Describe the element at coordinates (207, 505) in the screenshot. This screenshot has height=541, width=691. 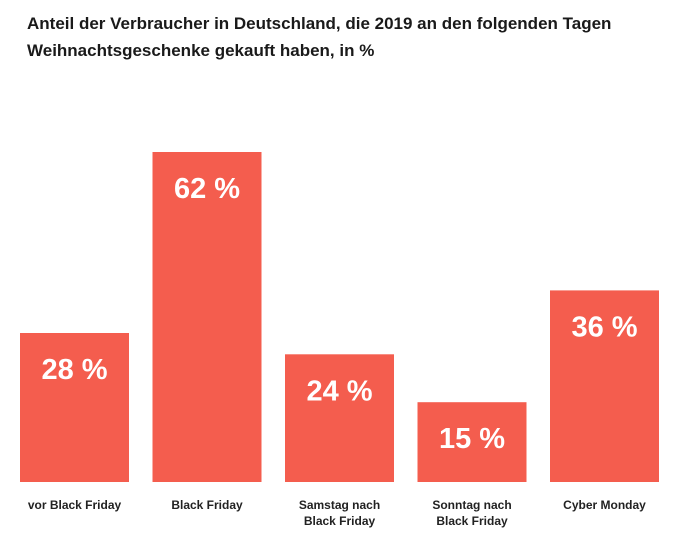
I see `category-label-1: Black Friday` at that location.